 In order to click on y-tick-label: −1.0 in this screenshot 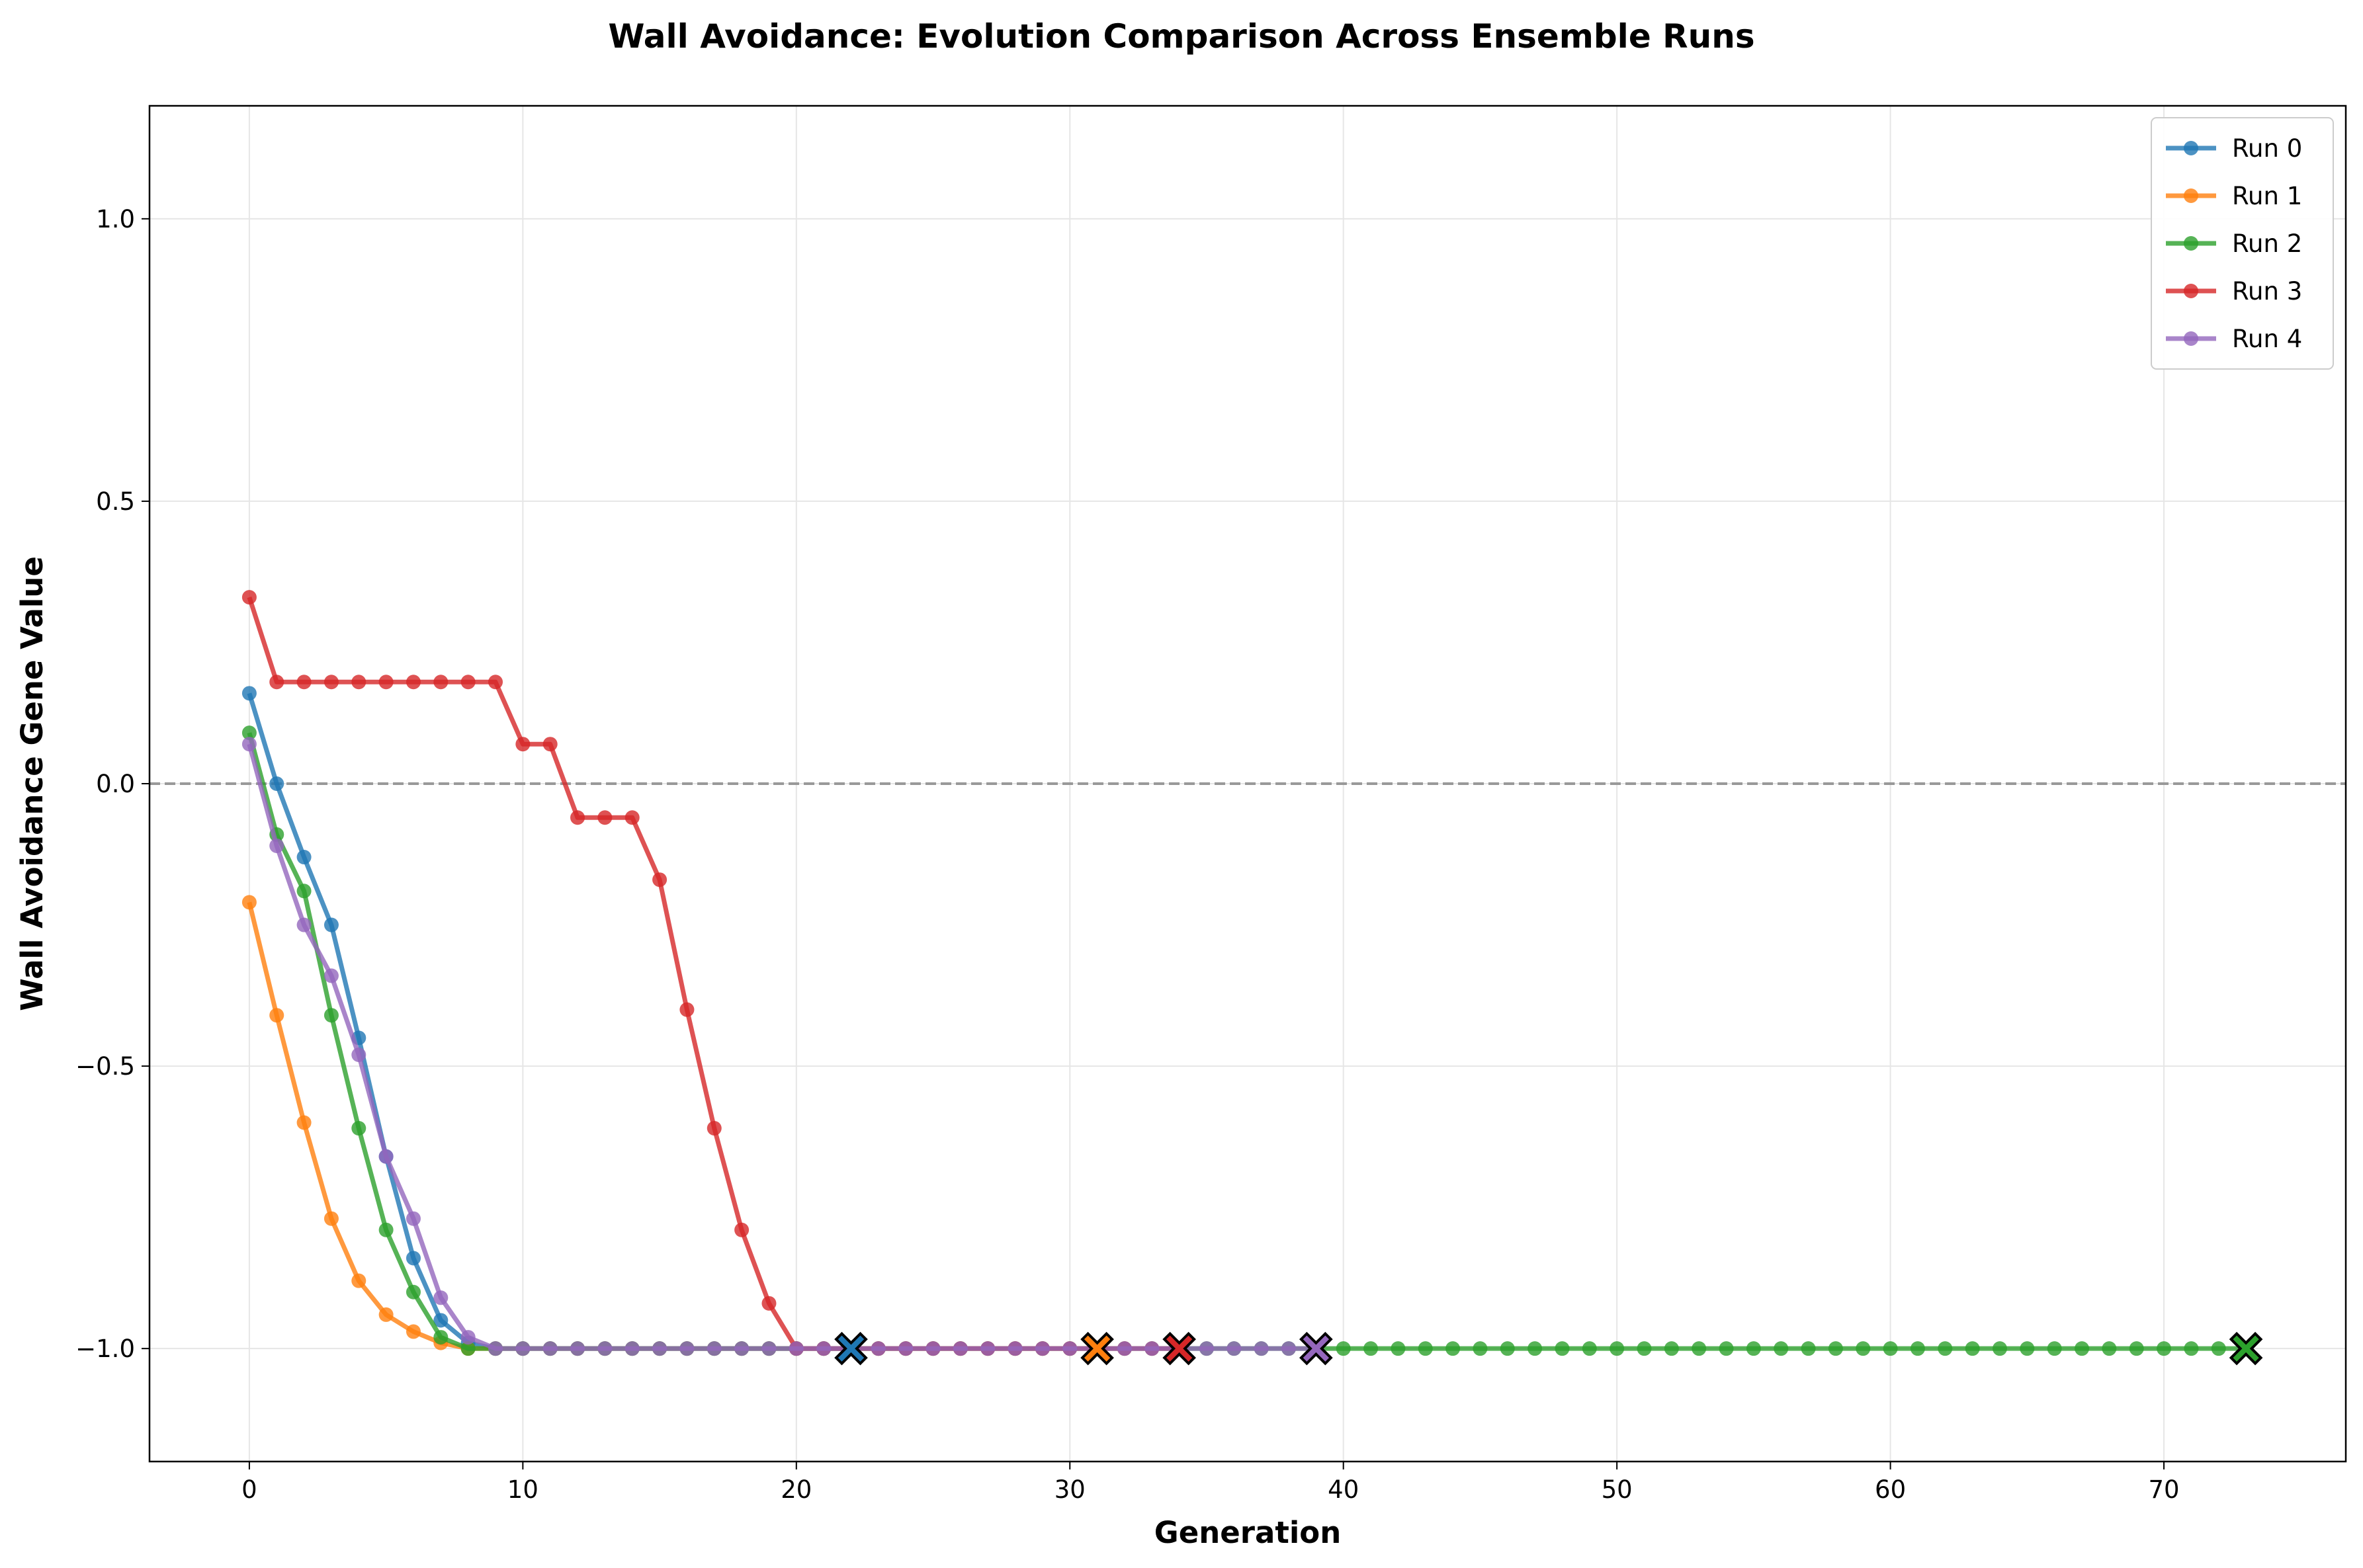, I will do `click(105, 1349)`.